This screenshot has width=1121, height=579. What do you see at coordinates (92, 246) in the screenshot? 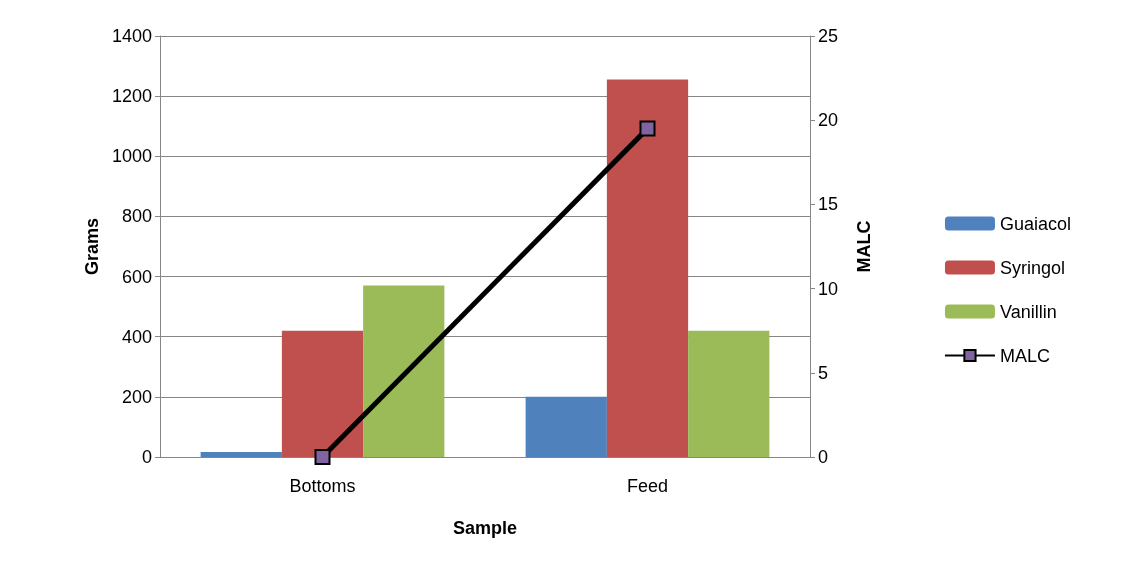
I see `y-axis-title: Grams` at bounding box center [92, 246].